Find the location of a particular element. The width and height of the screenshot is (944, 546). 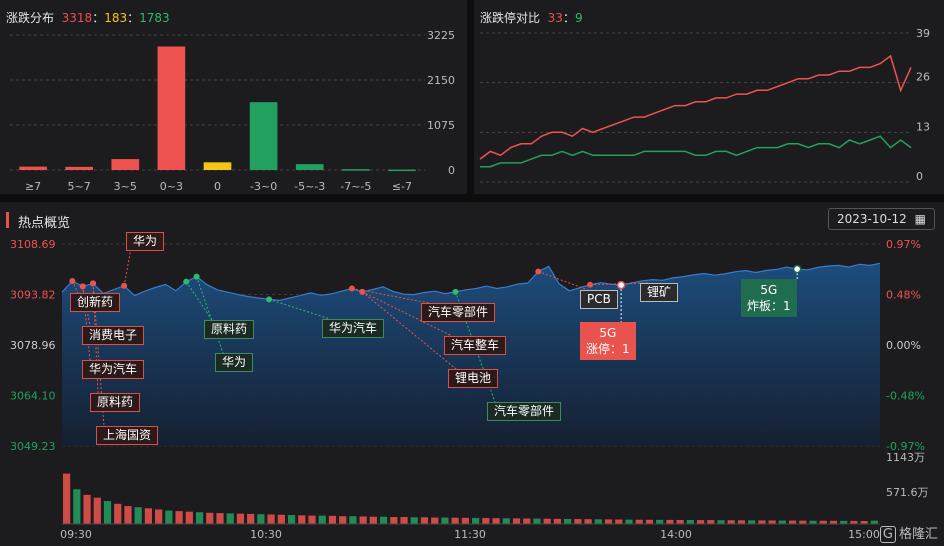

flag-line2: 涨停：1 is located at coordinates (608, 349).